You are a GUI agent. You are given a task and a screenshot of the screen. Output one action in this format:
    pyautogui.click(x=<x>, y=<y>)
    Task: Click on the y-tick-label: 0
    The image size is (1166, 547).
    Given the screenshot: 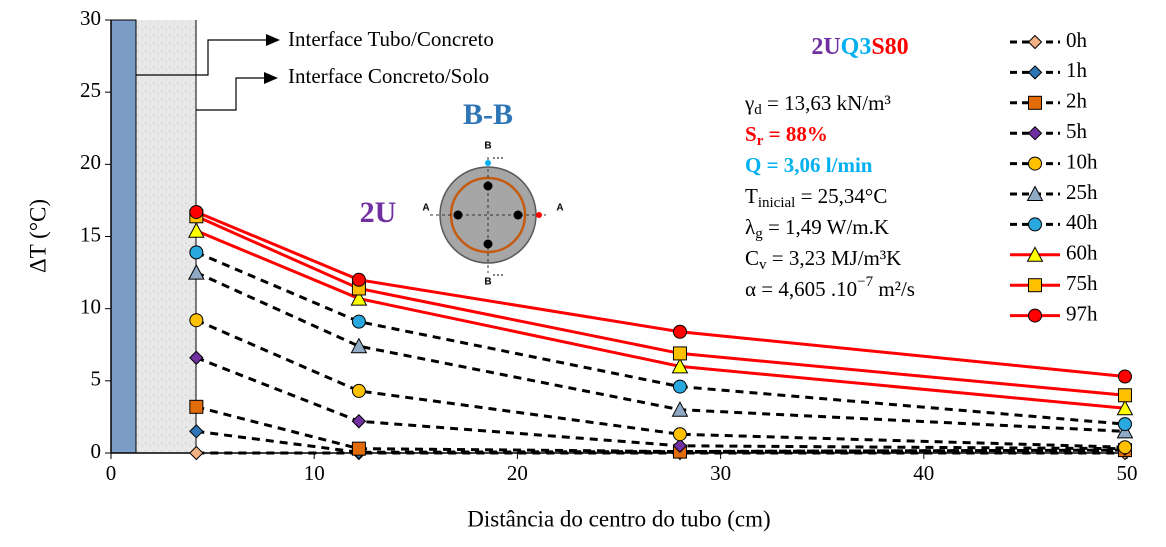 What is the action you would take?
    pyautogui.click(x=96, y=451)
    